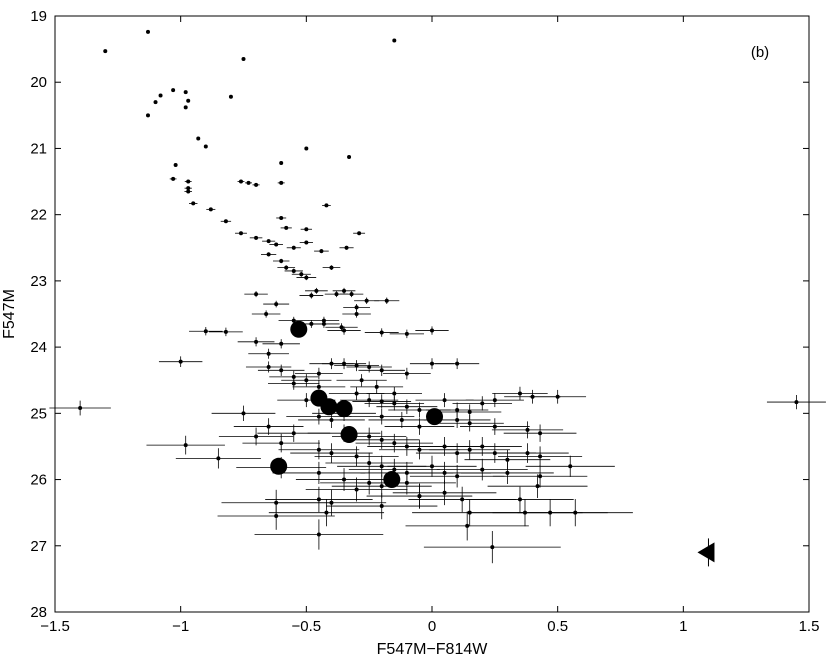 The width and height of the screenshot is (830, 663). I want to click on y-tick-label: 23, so click(38, 281).